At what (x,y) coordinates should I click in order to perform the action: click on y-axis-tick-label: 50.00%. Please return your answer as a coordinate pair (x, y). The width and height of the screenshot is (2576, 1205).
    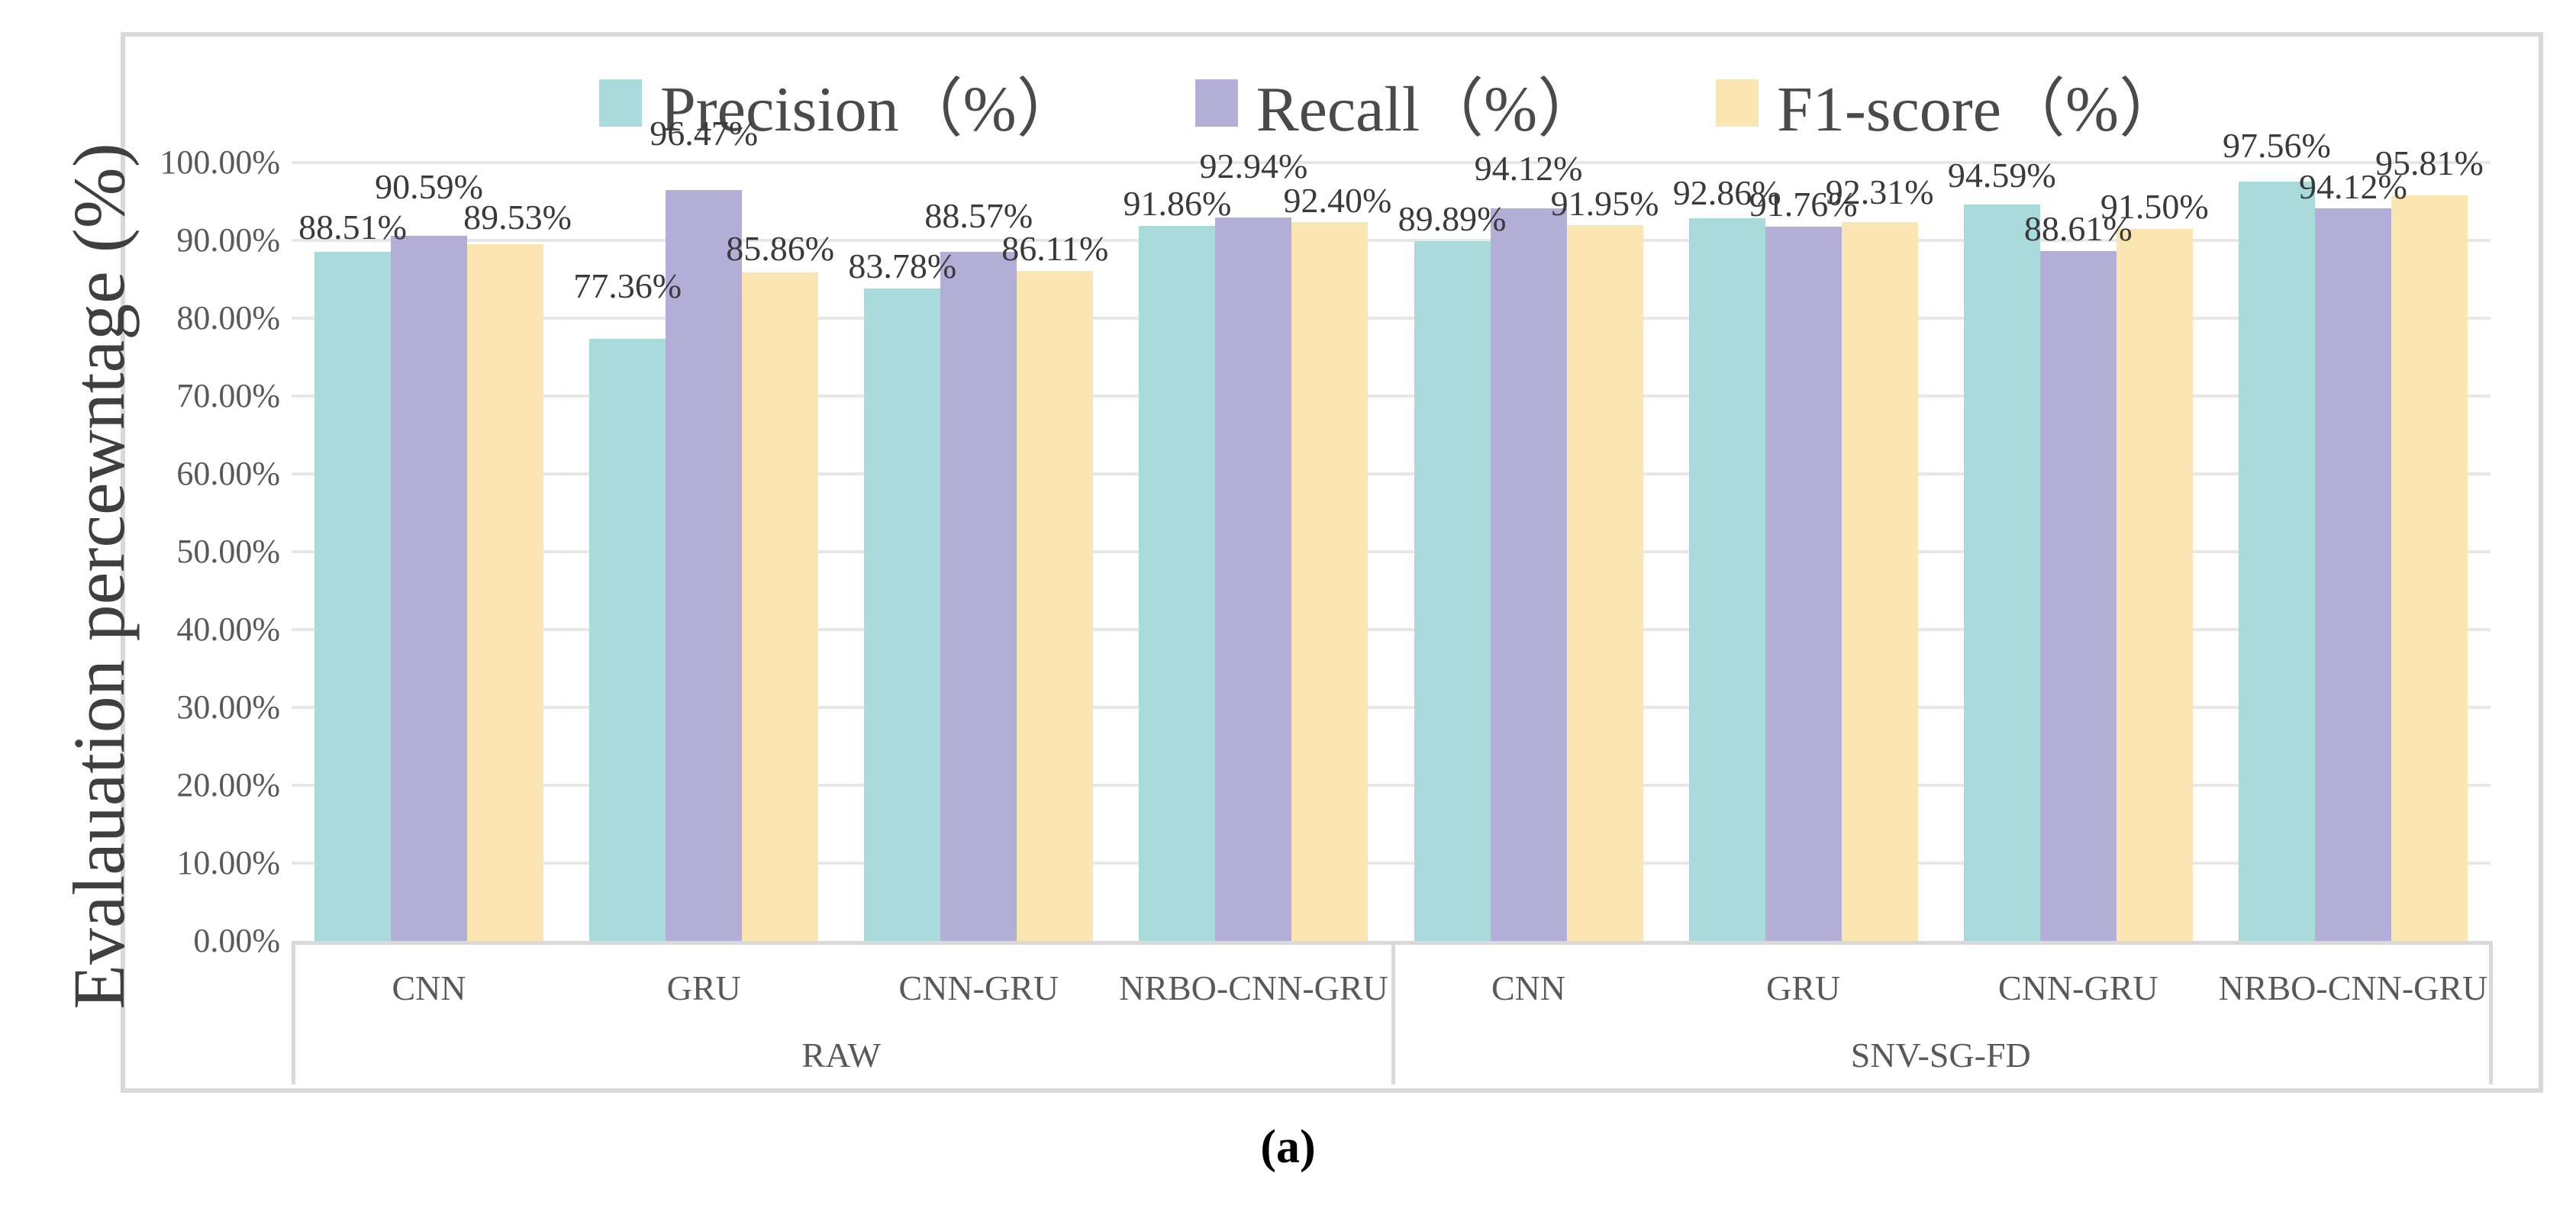
    Looking at the image, I should click on (228, 551).